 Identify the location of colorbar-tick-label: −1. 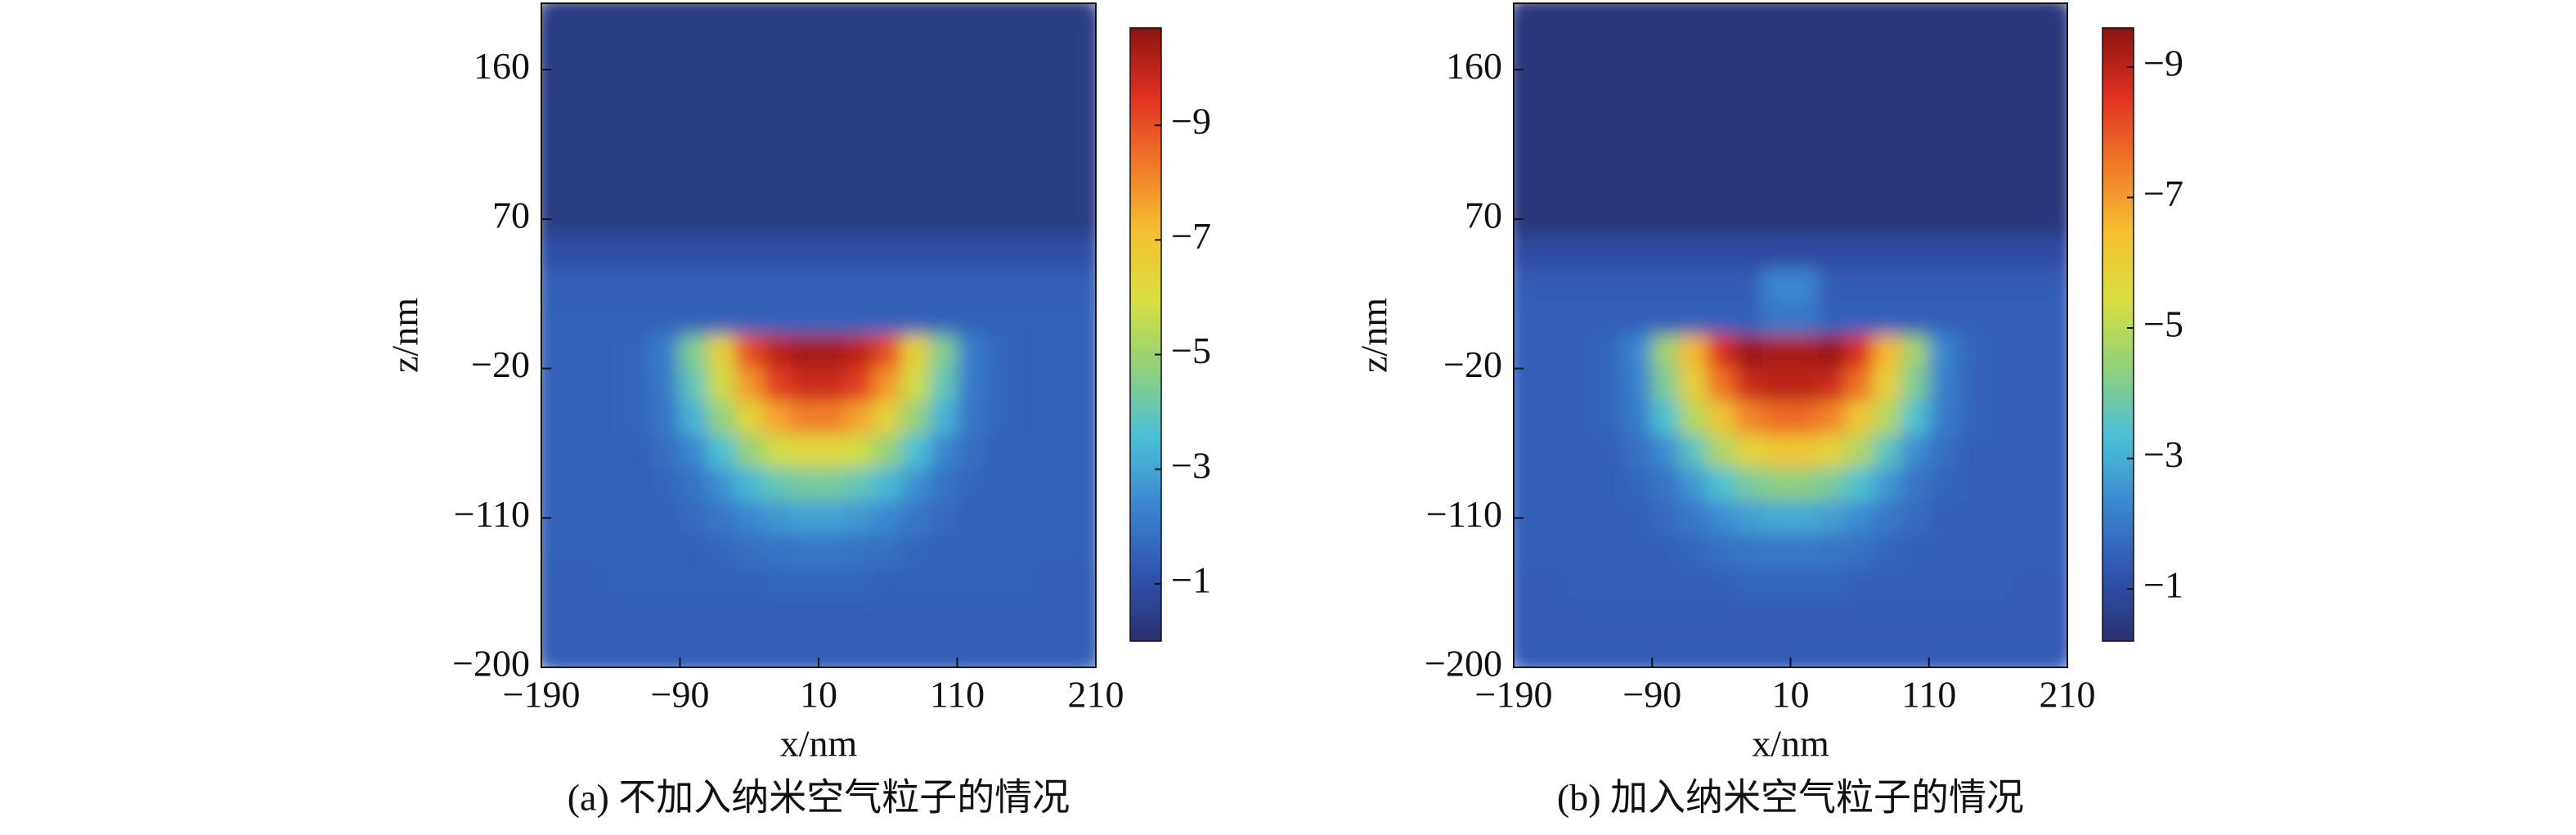
(2163, 585).